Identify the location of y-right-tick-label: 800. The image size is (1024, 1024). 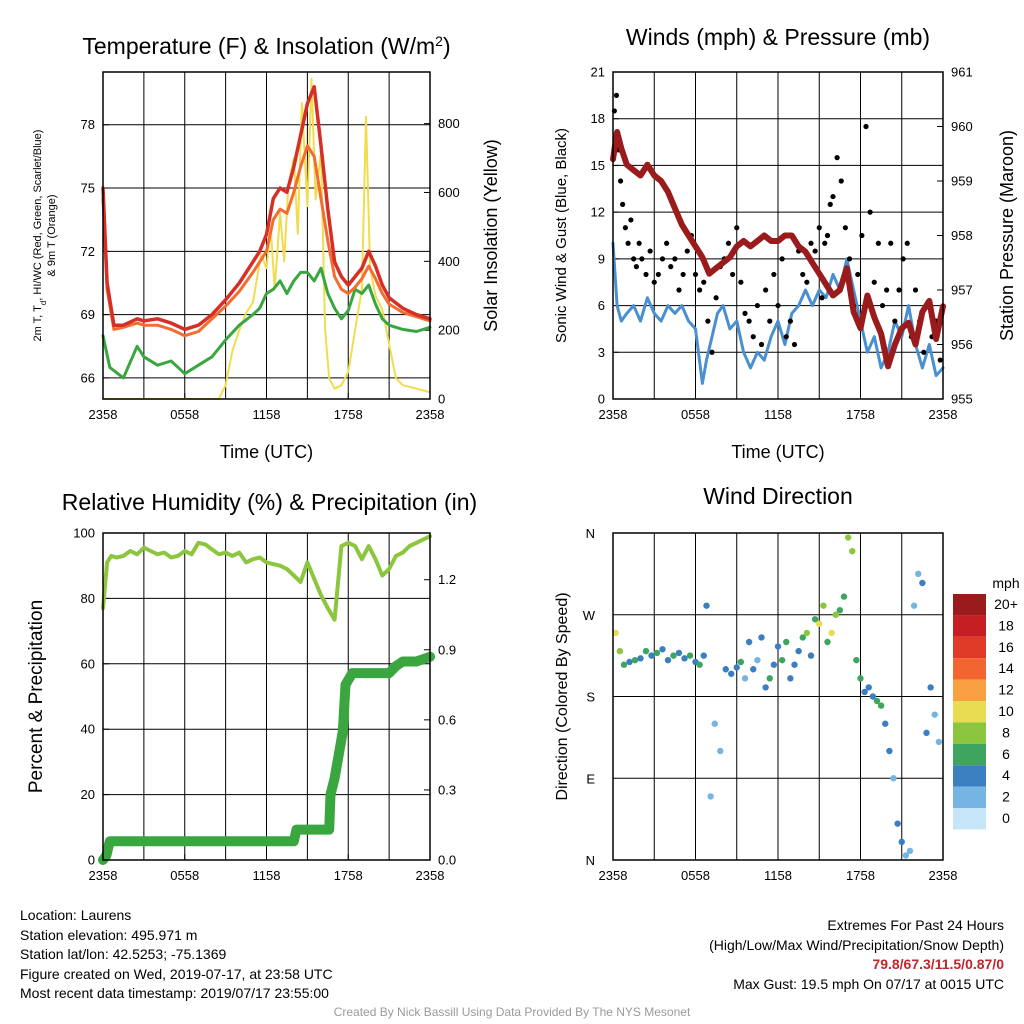
(449, 123).